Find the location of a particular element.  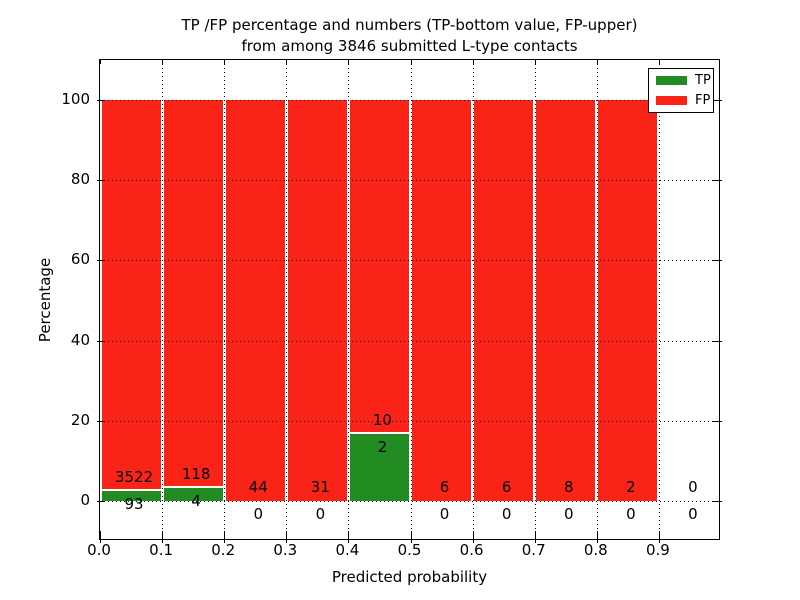

tp-count-label: 2 is located at coordinates (382, 447).